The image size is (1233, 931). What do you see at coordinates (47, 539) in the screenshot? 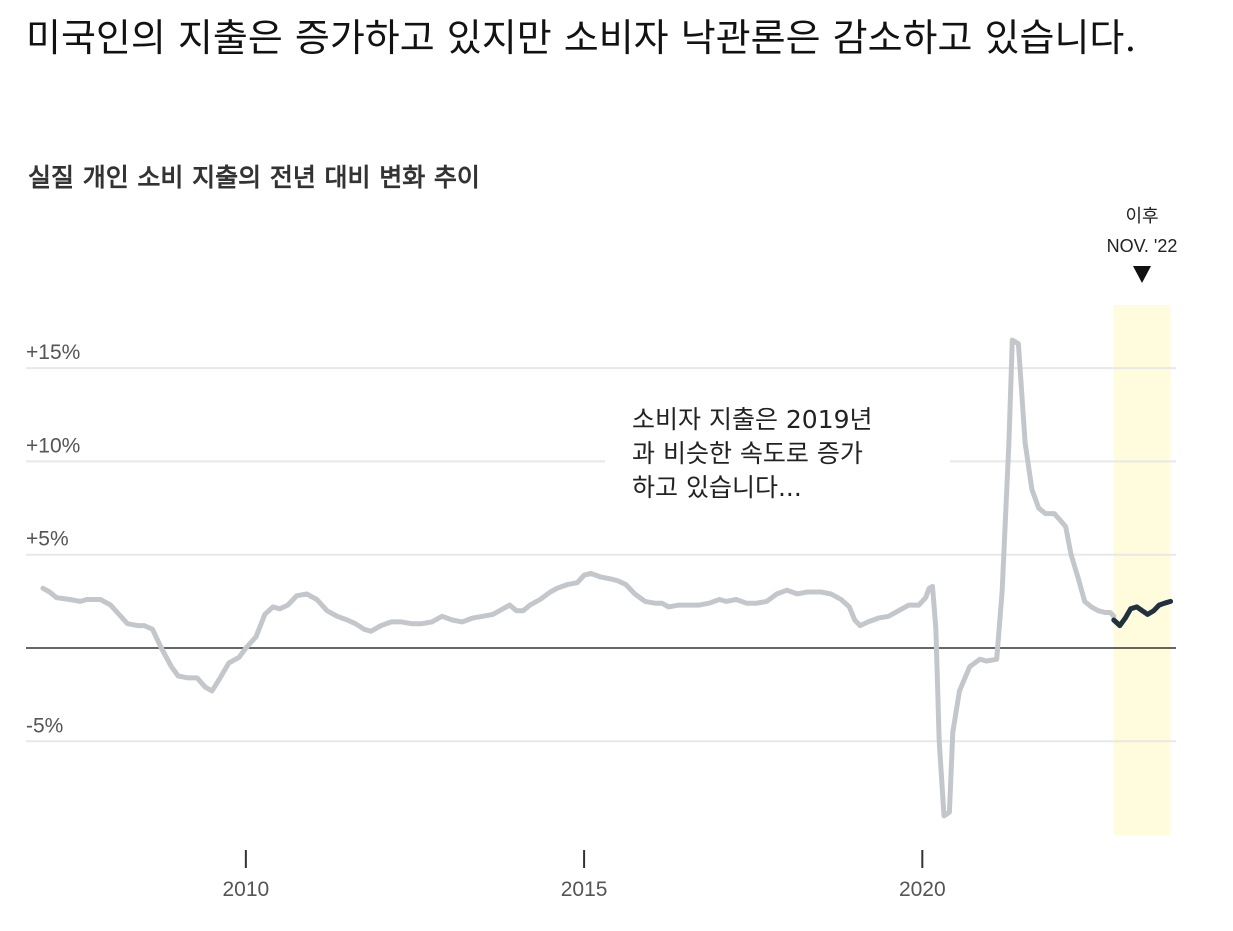
I see `y-tick-label: +5%` at bounding box center [47, 539].